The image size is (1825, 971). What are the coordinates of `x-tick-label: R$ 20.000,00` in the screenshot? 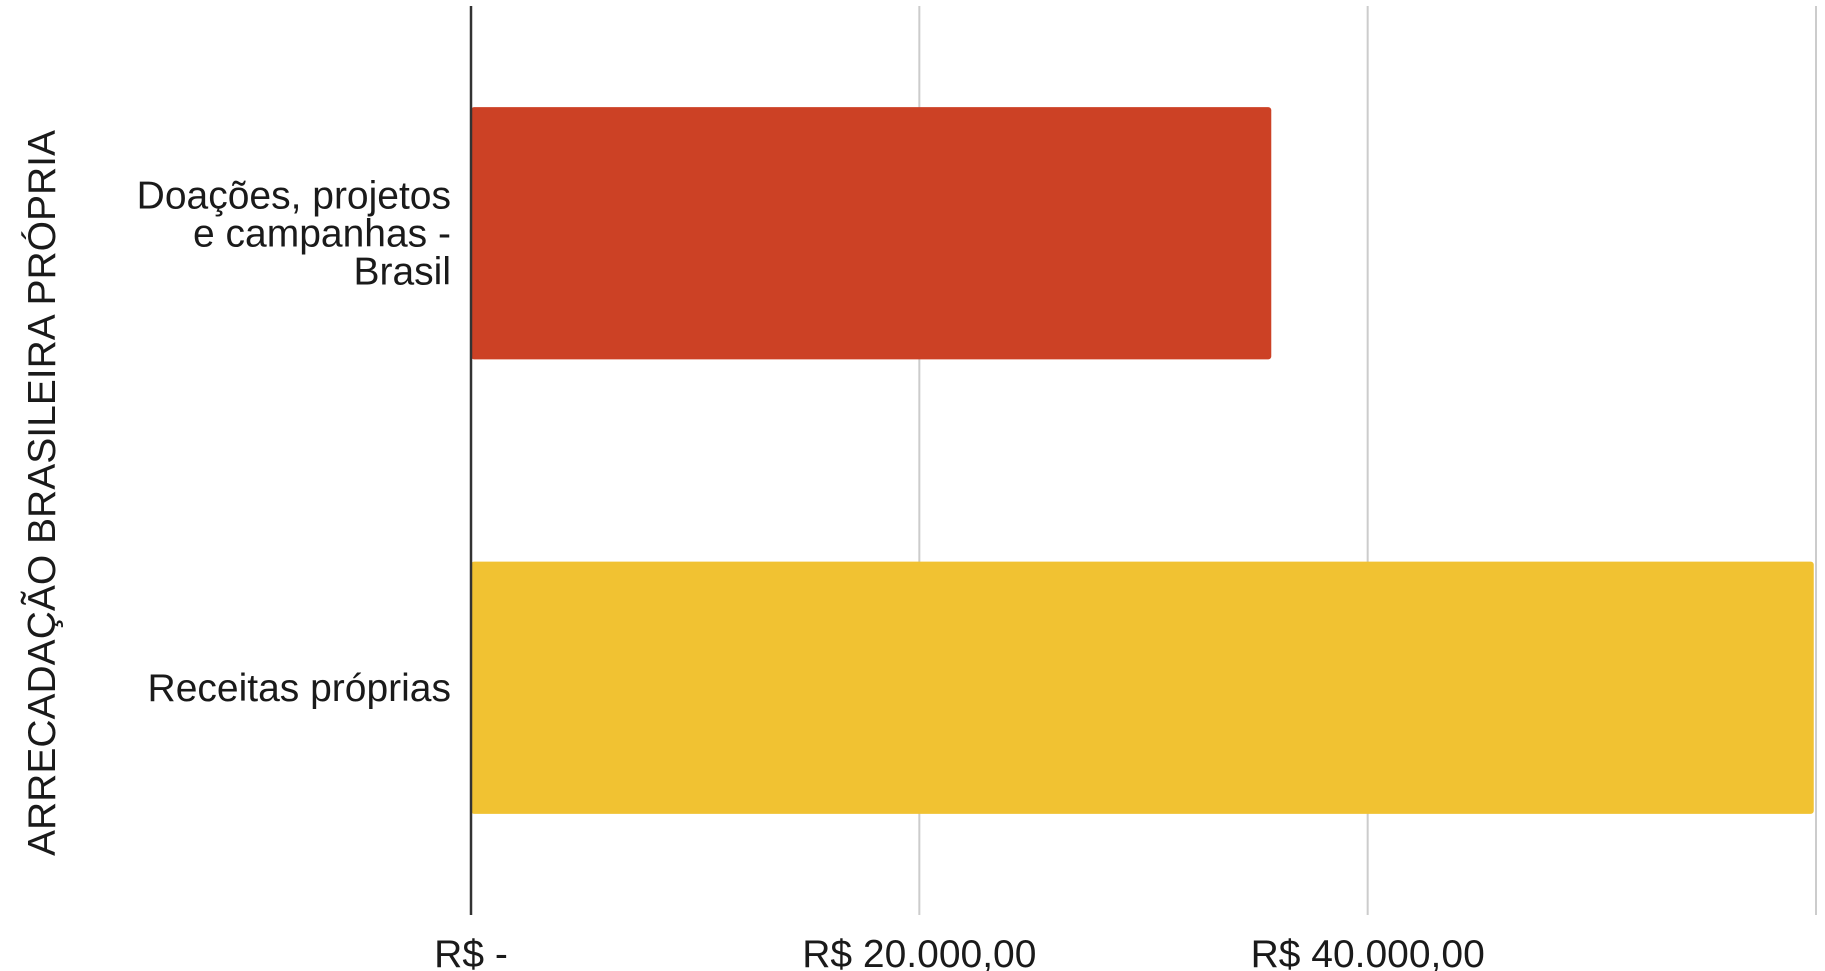 It's located at (919, 952).